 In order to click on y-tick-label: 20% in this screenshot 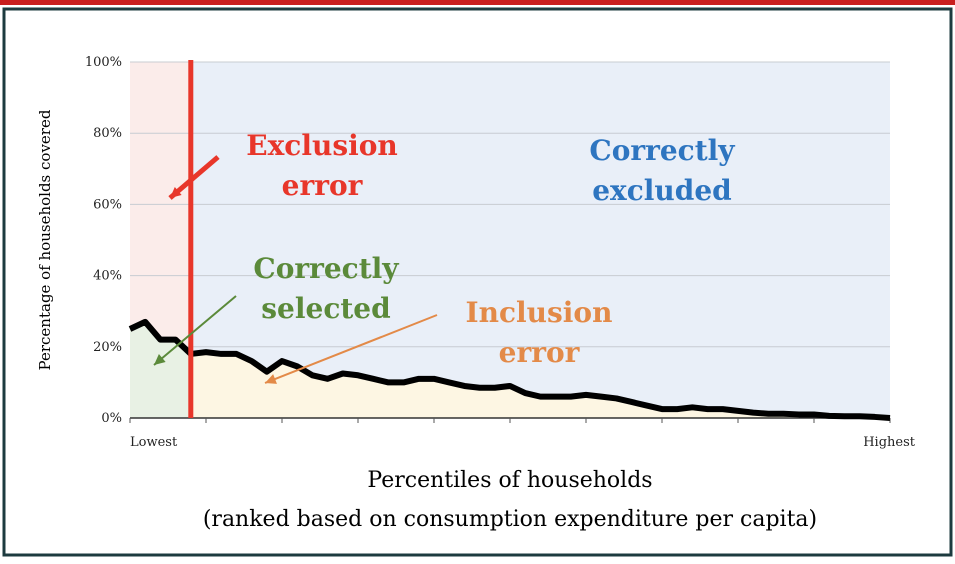, I will do `click(107, 347)`.